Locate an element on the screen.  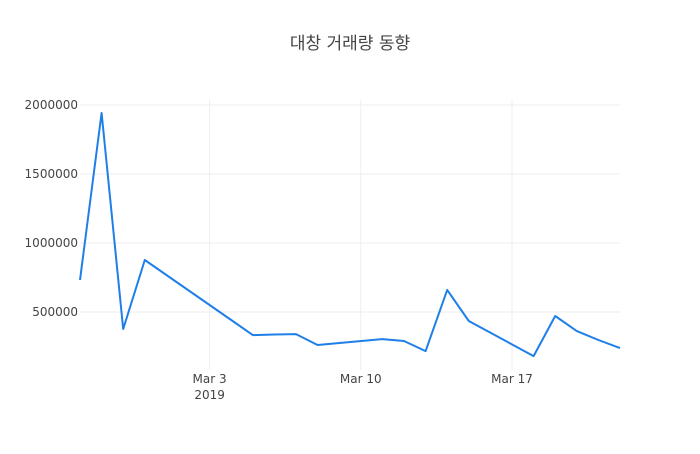
x-tick-year-label: 2019 is located at coordinates (209, 395).